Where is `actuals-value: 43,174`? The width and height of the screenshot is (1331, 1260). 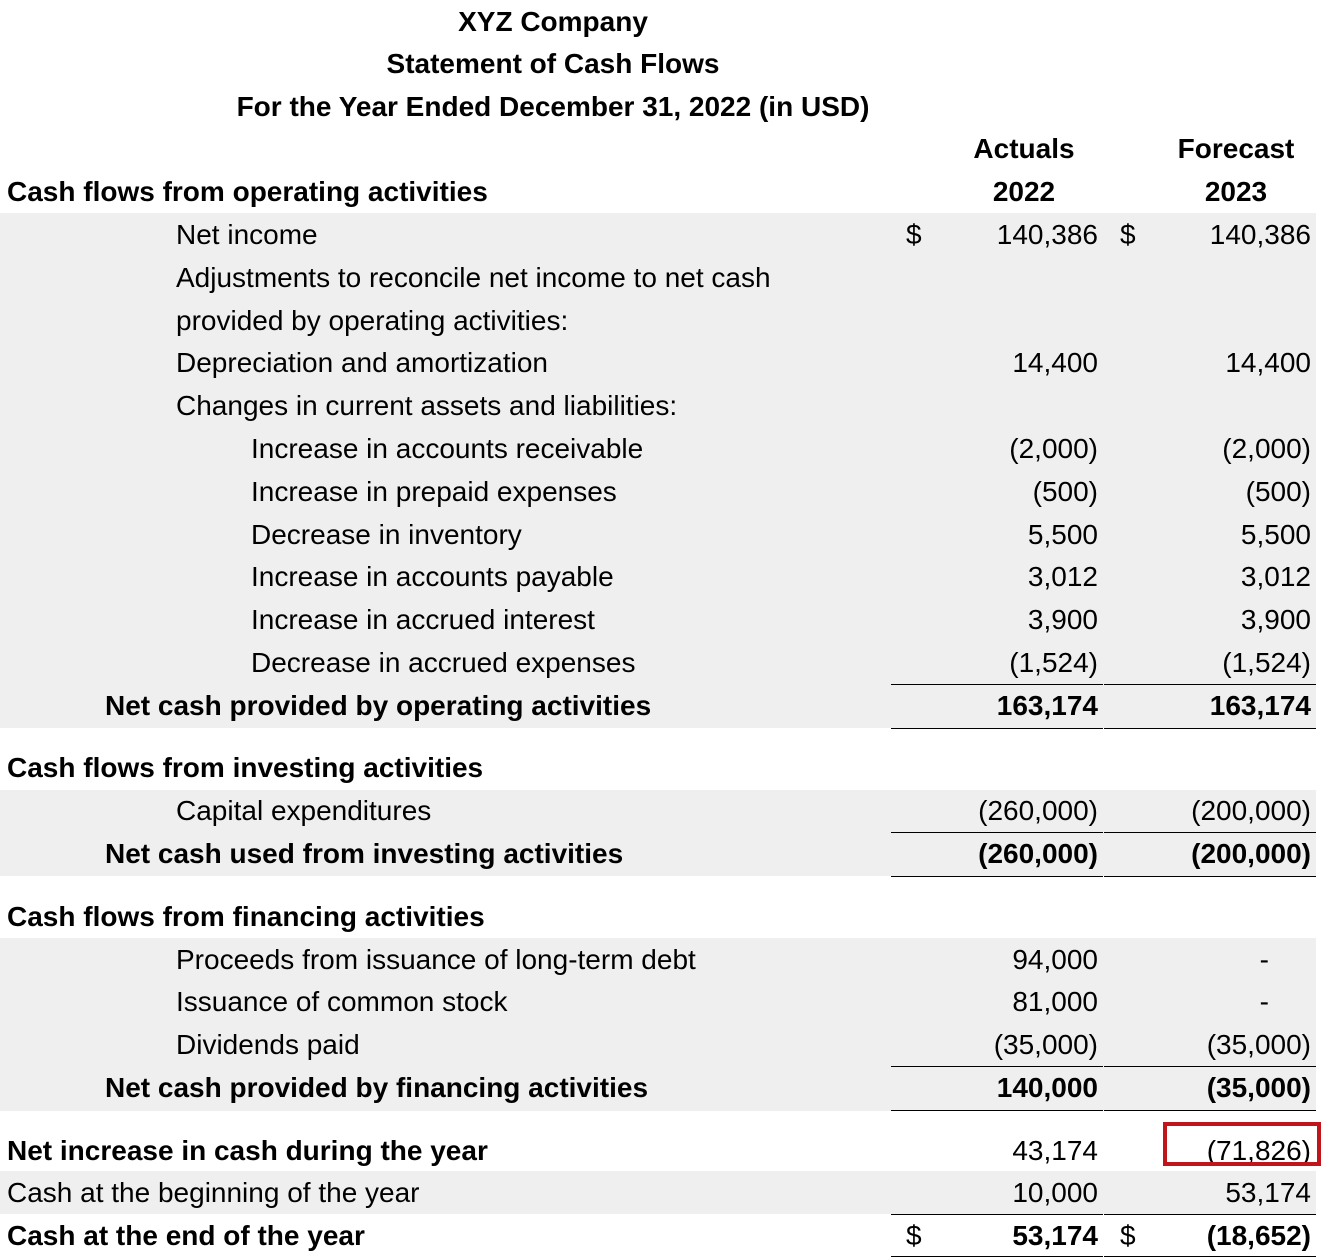
actuals-value: 43,174 is located at coordinates (1055, 1150).